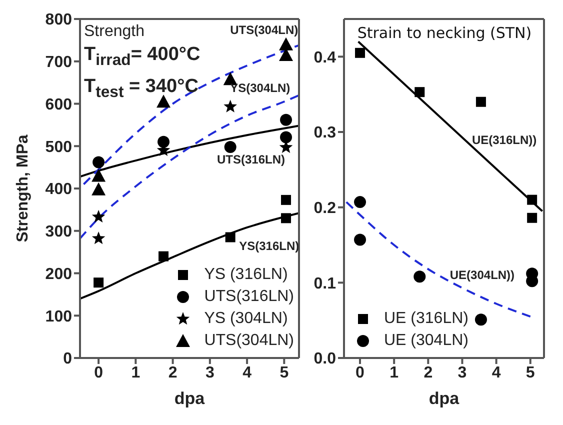  Describe the element at coordinates (426, 341) in the screenshot. I see `legend-label: UE (304LN)` at that location.